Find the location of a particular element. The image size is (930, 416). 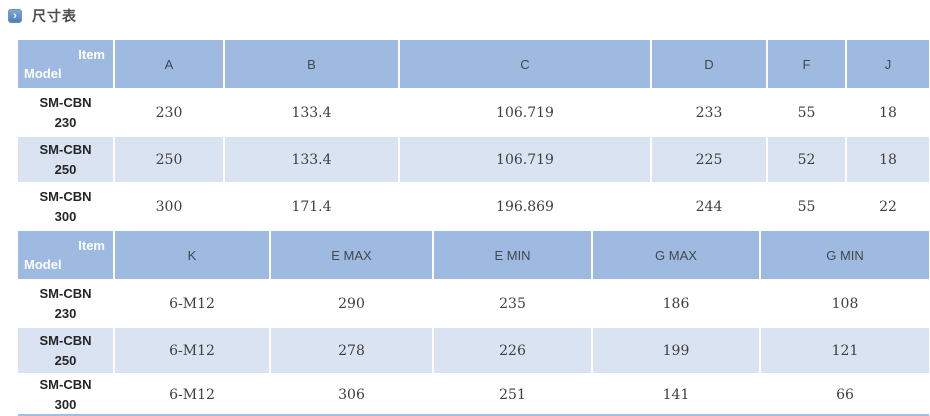

column-header-f: F is located at coordinates (807, 65).